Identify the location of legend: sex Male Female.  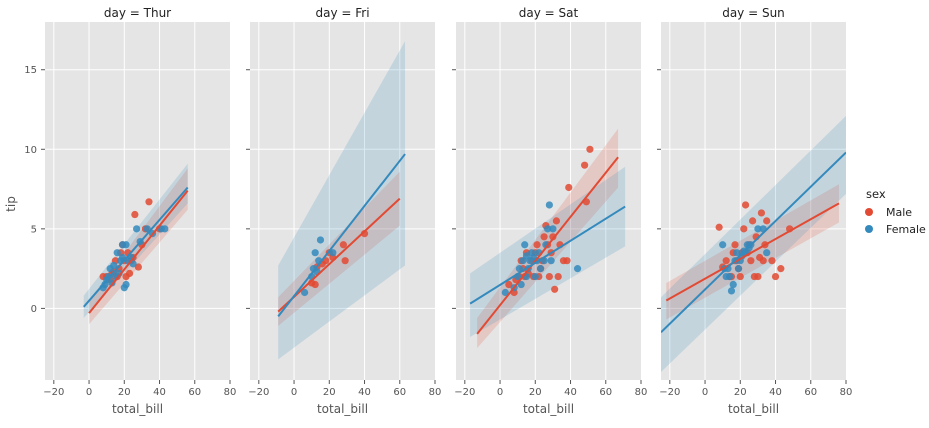
(895, 211).